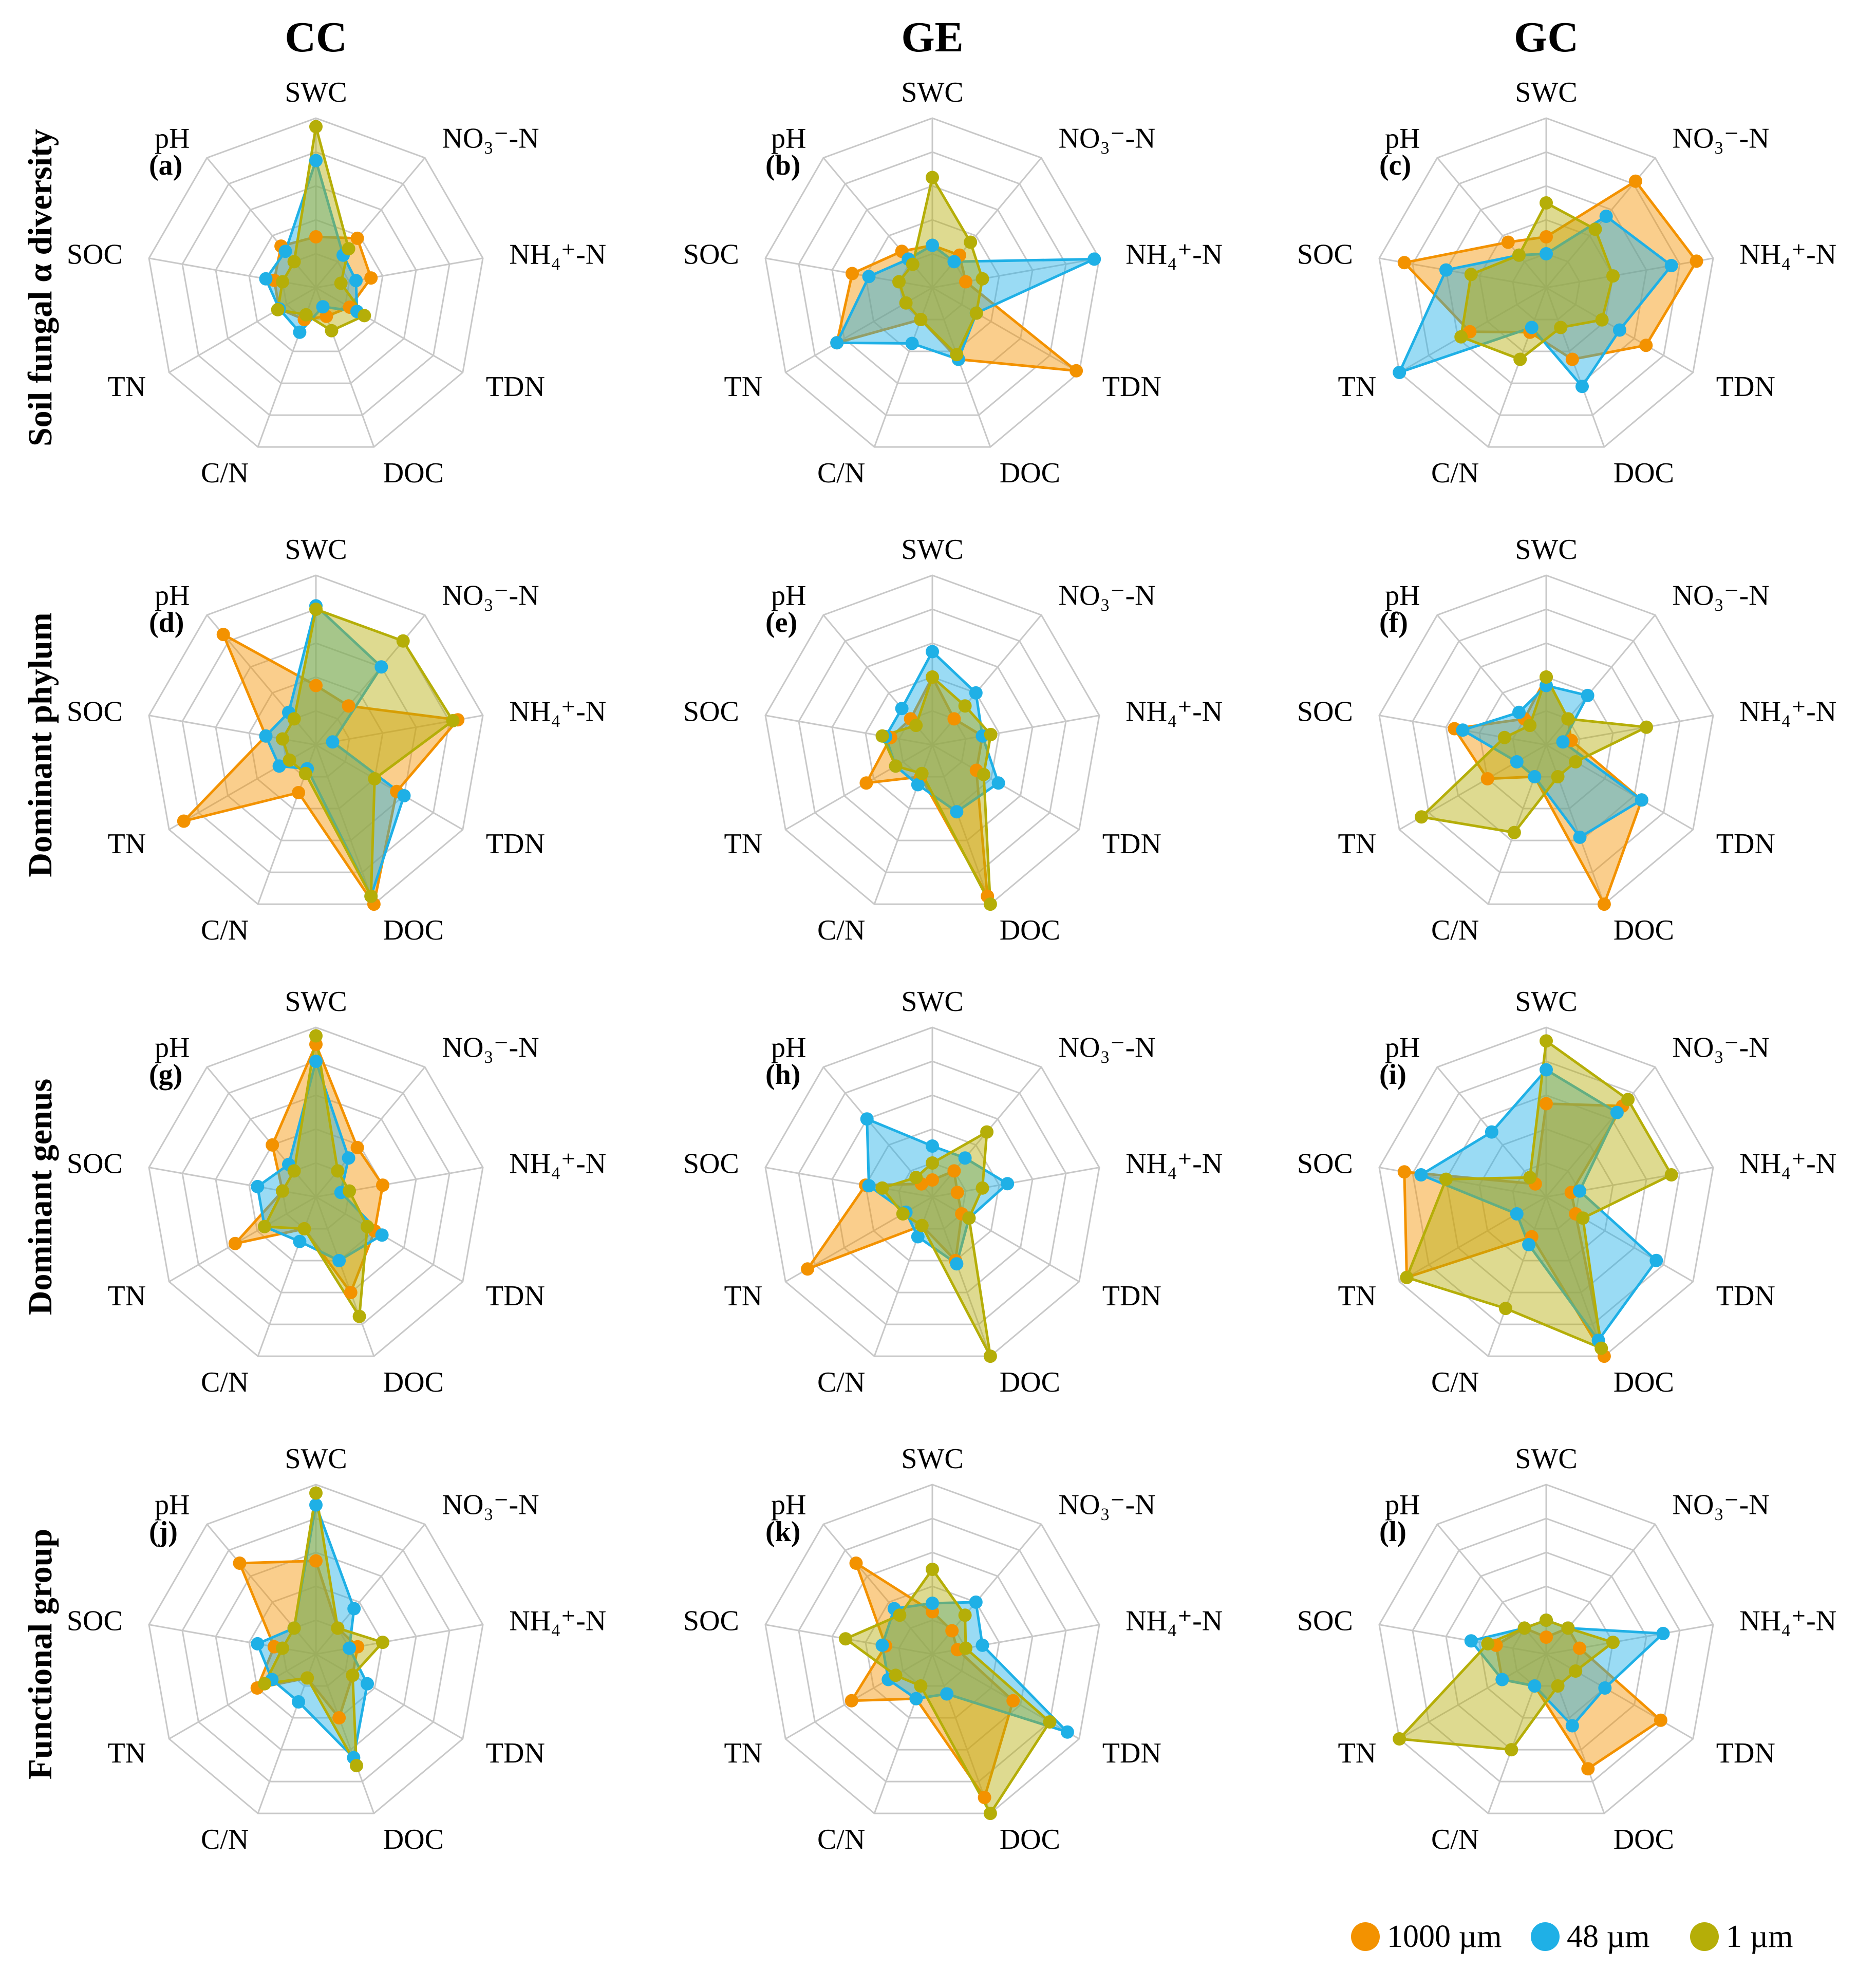 Image resolution: width=1876 pixels, height=1969 pixels. What do you see at coordinates (782, 165) in the screenshot?
I see `panel-letter: (b)` at bounding box center [782, 165].